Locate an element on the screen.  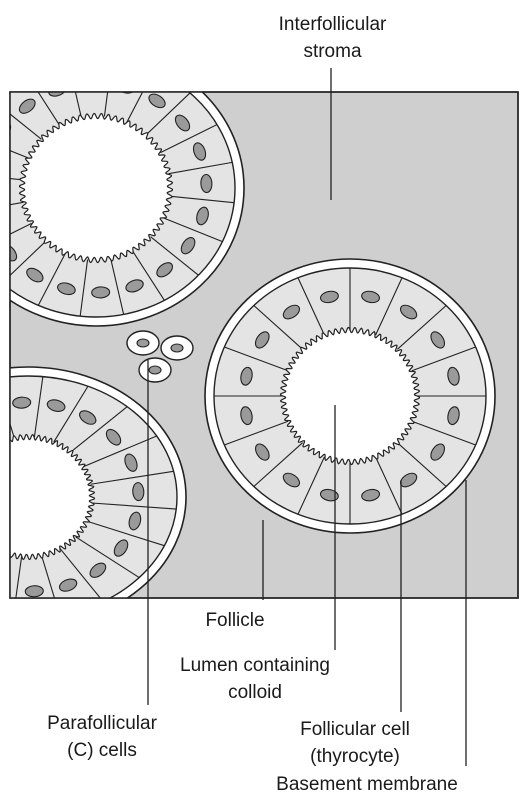
follicle-top-left is located at coordinates (122, 202).